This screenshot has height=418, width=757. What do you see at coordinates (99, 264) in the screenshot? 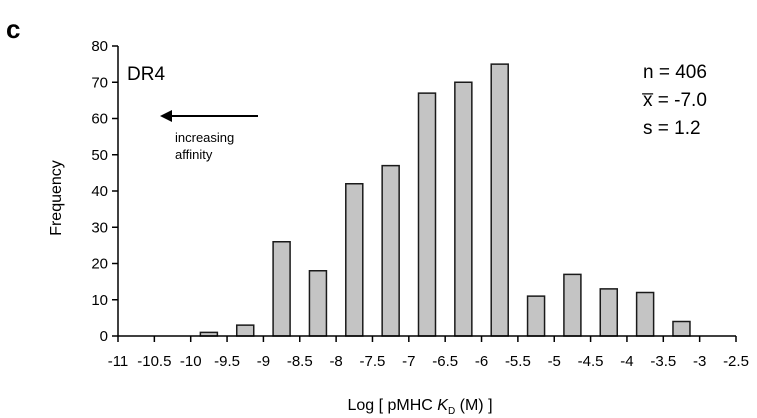
I see `y-tick-label-2: 20` at bounding box center [99, 264].